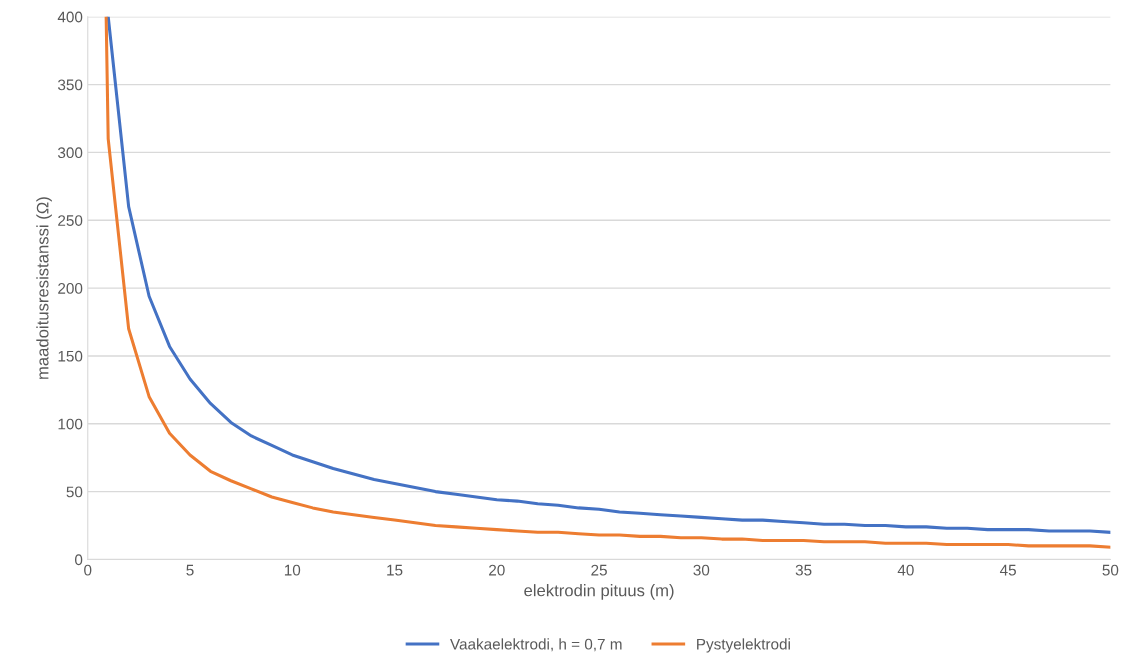  Describe the element at coordinates (88, 570) in the screenshot. I see `x-tick-label: 0` at that location.